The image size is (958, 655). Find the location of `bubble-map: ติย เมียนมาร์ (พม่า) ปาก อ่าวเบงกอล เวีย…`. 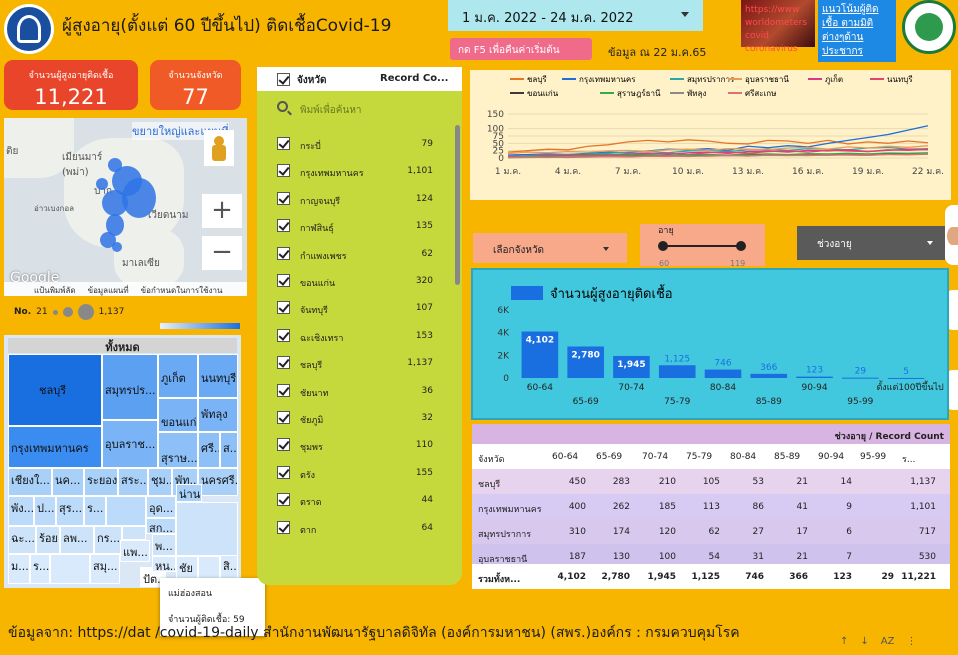

bubble-map: ติย เมียนมาร์ (พม่า) ปาก อ่าวเบงกอล เวีย… is located at coordinates (125, 207).